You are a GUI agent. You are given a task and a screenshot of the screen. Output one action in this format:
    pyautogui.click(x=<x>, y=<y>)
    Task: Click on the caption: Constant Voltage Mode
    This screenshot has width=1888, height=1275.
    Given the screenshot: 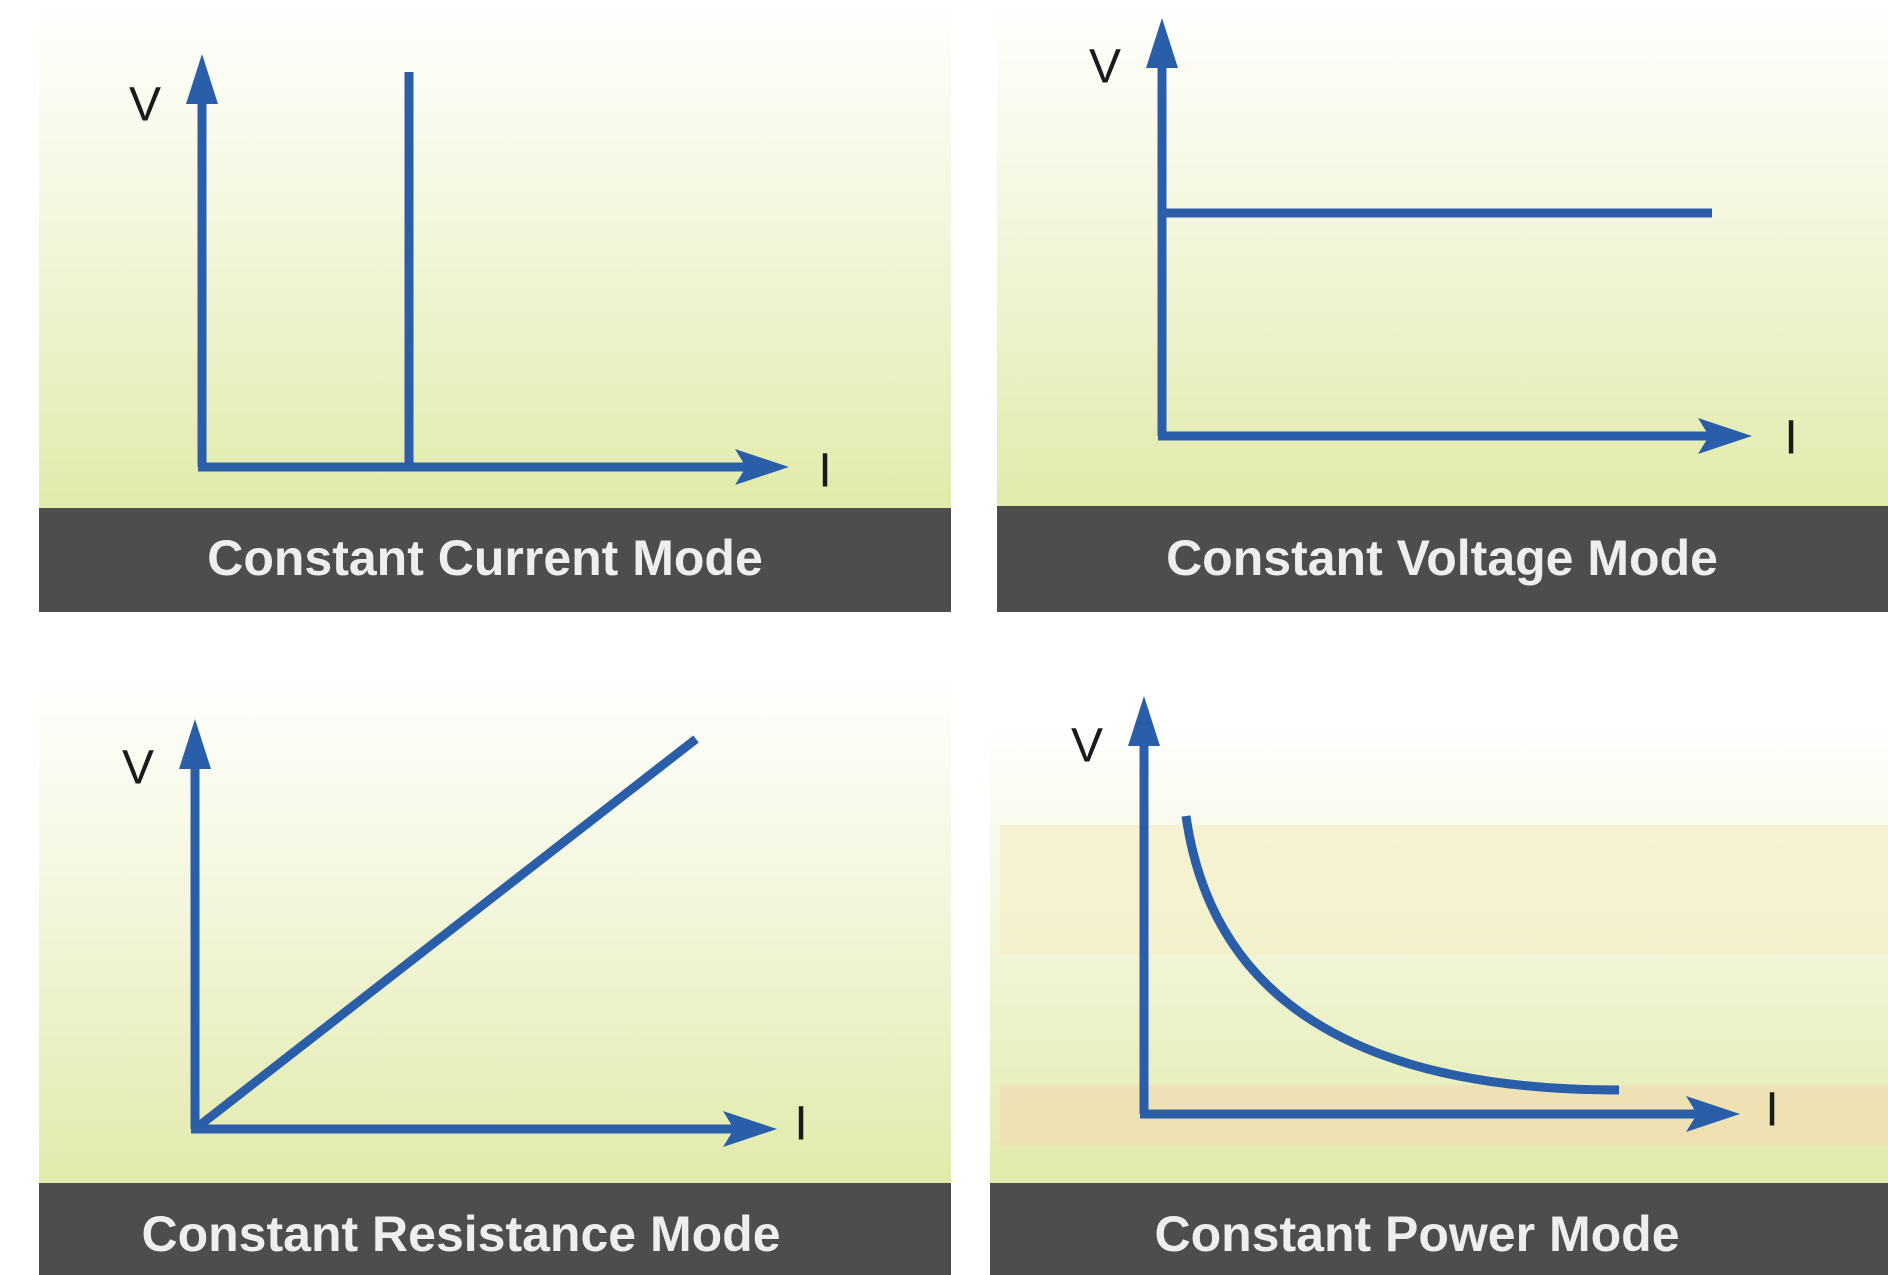 What is the action you would take?
    pyautogui.click(x=1442, y=558)
    